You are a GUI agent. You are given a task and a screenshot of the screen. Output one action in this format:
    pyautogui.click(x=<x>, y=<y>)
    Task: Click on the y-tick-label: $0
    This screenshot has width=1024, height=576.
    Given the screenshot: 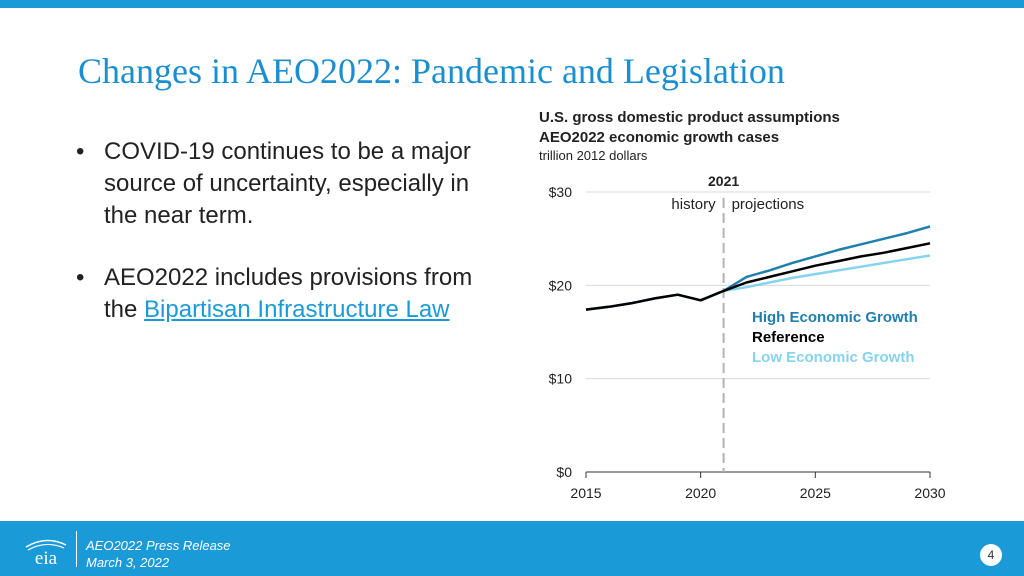 What is the action you would take?
    pyautogui.click(x=564, y=472)
    